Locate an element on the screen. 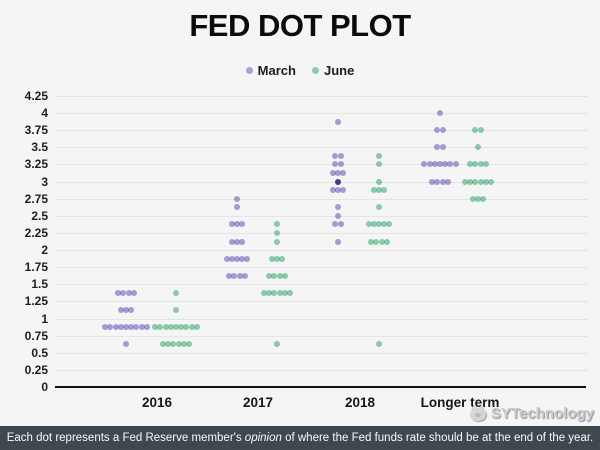 The width and height of the screenshot is (600, 450). caption-italic-word: opinion is located at coordinates (263, 438).